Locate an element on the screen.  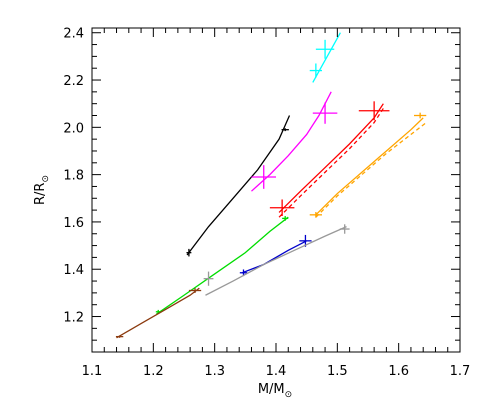
y-axis-label-subscript: ⊙ is located at coordinates (46, 179).